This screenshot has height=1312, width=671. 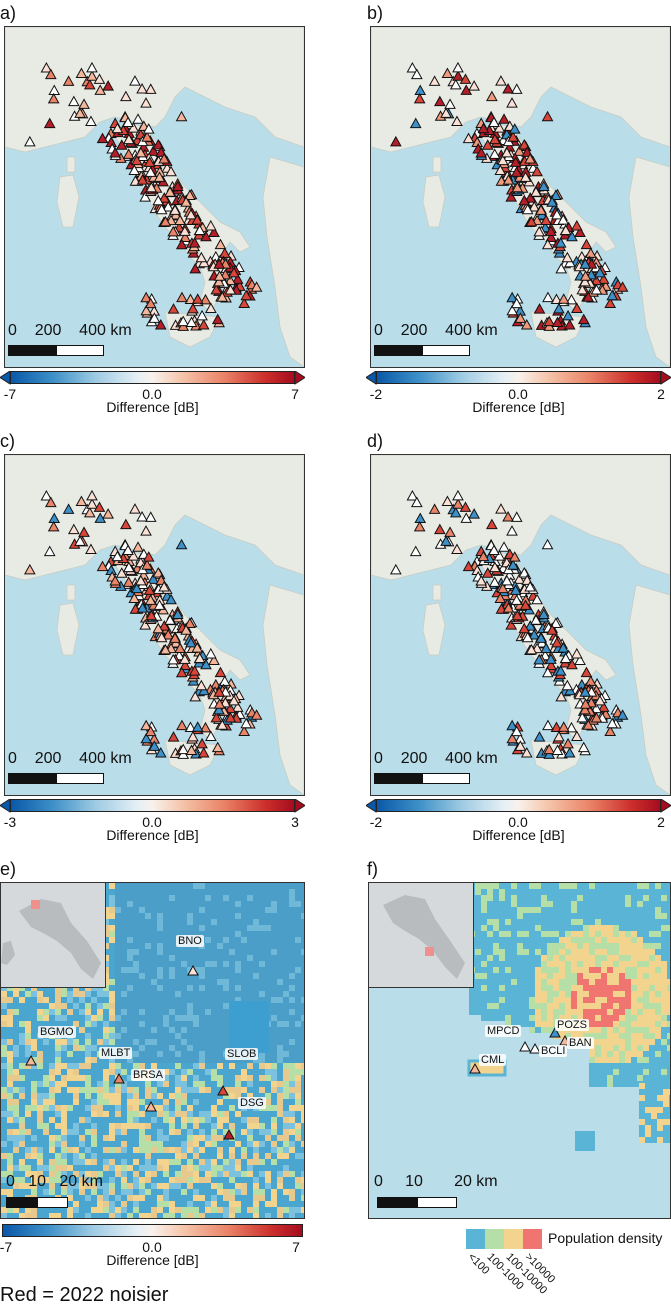 What do you see at coordinates (422, 350) in the screenshot?
I see `scalebar-b` at bounding box center [422, 350].